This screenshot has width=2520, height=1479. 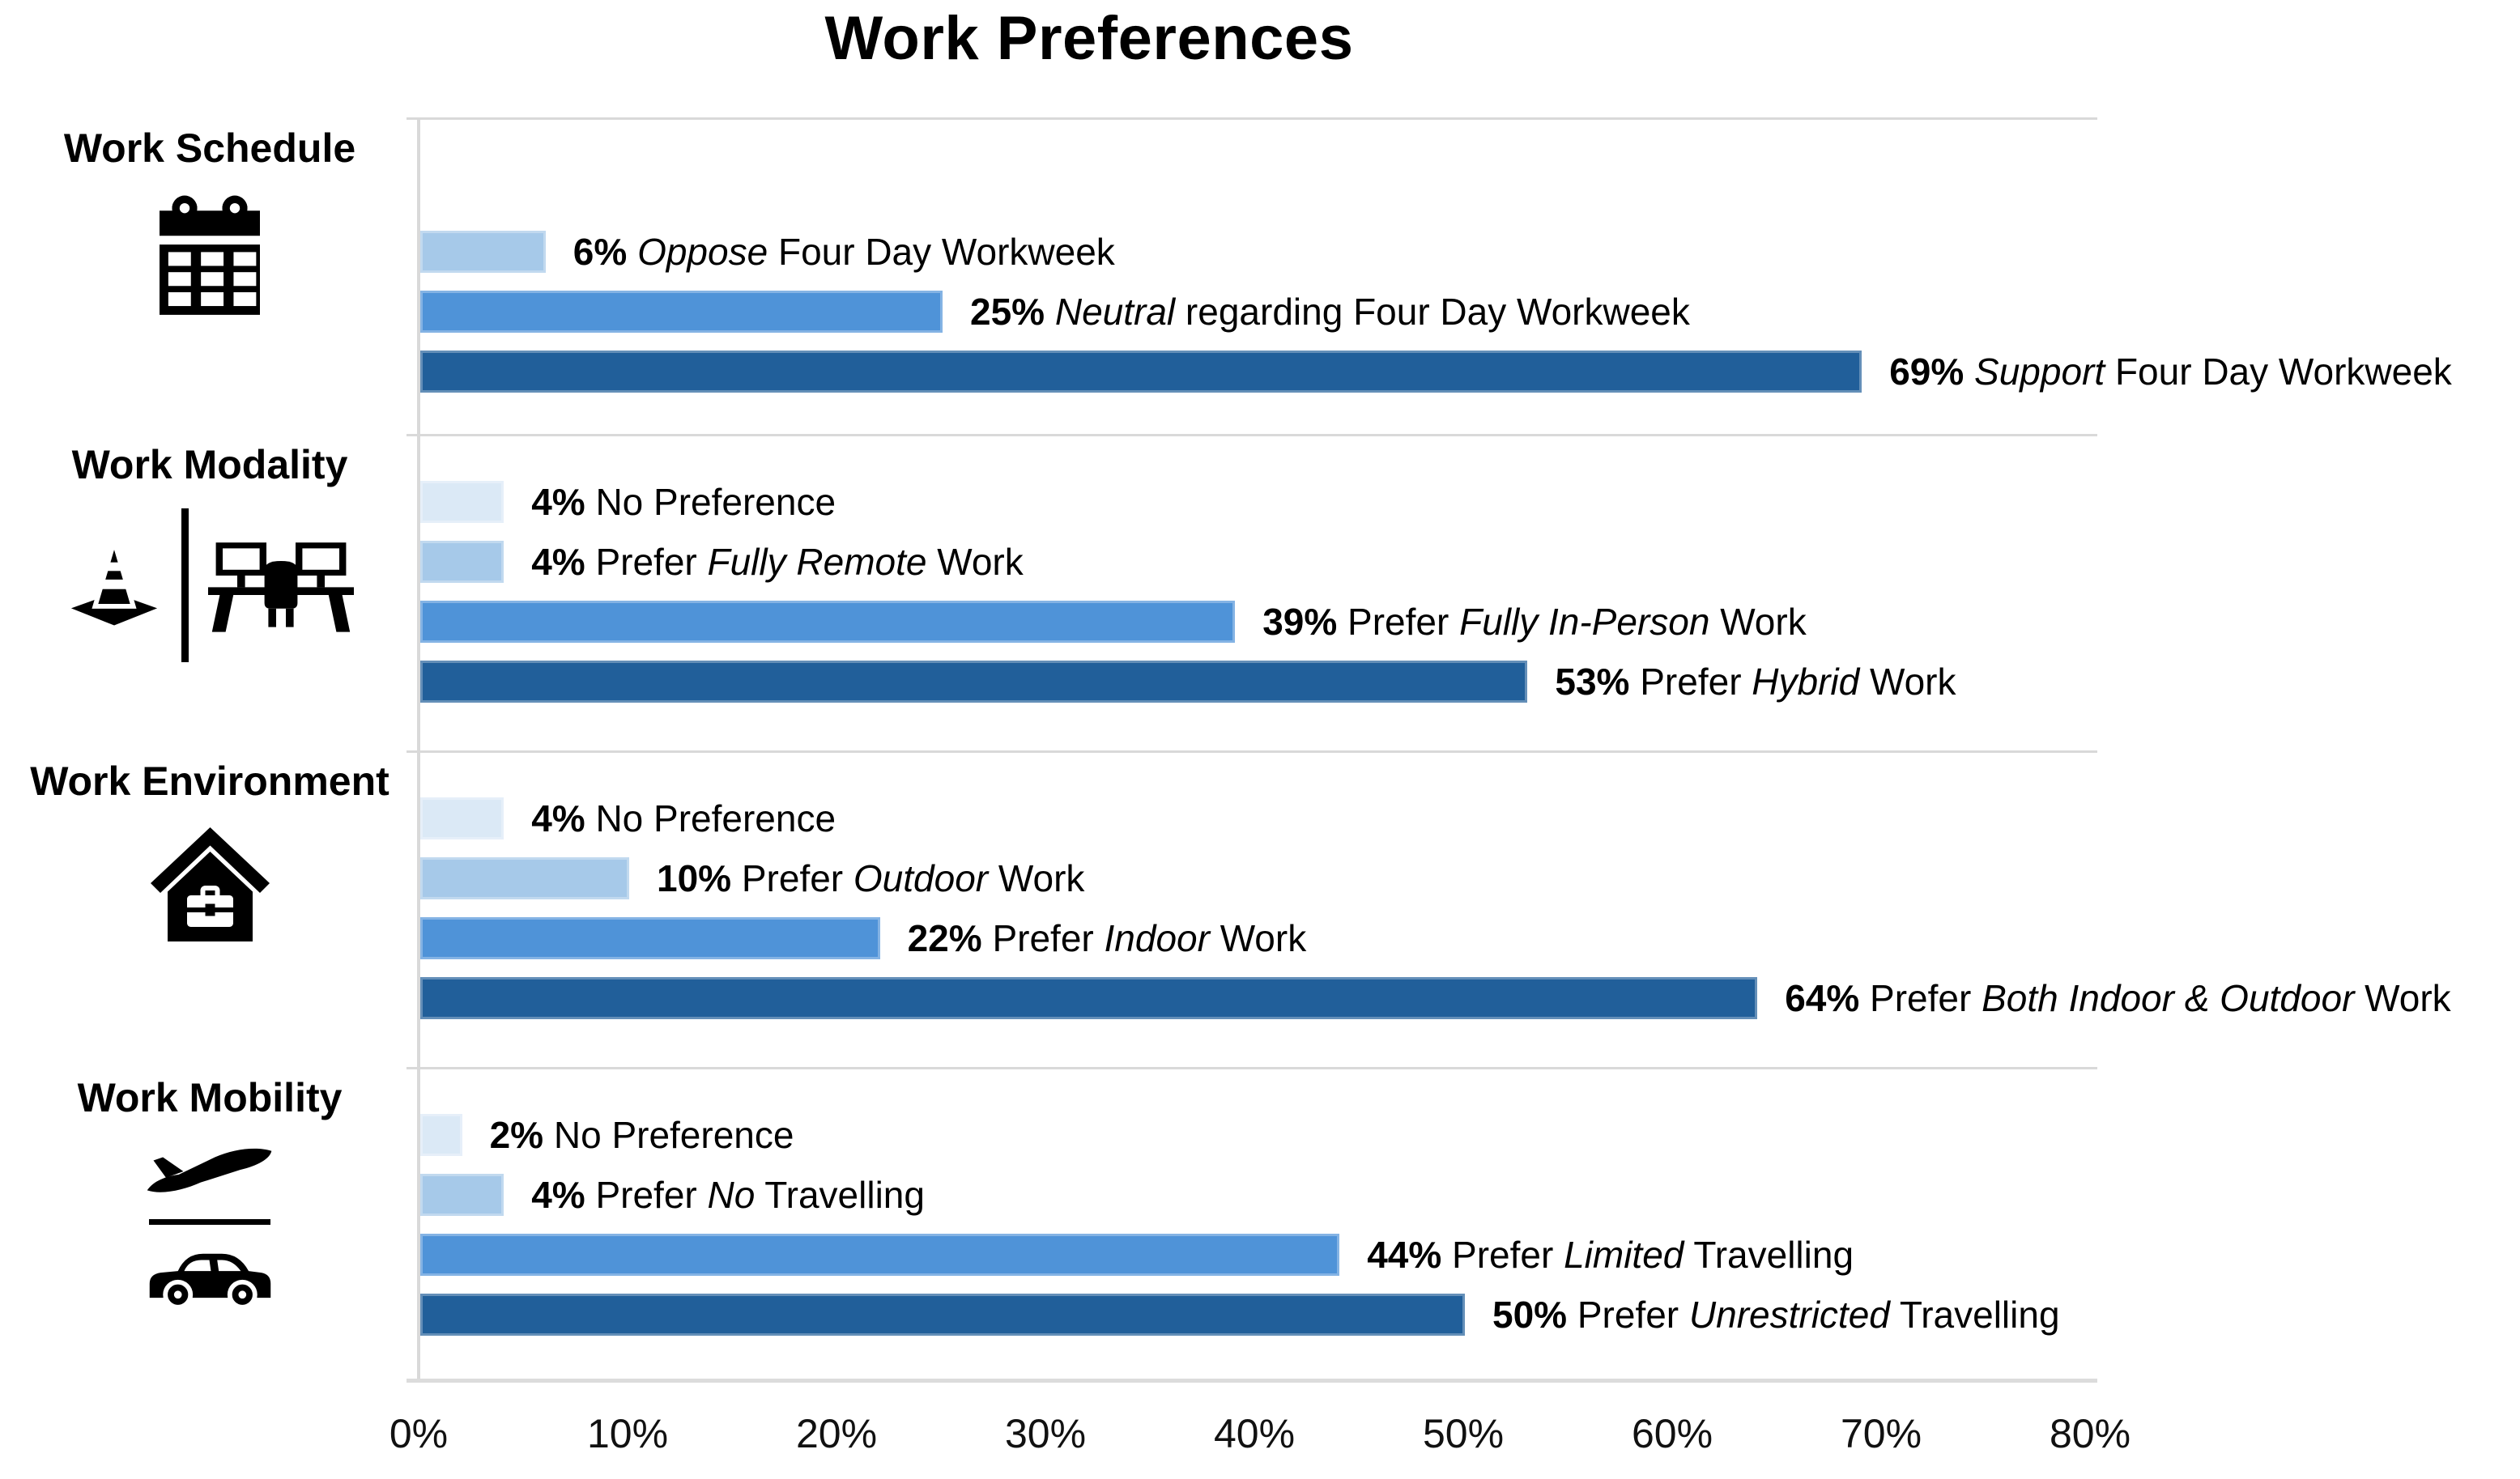 What do you see at coordinates (1463, 1434) in the screenshot?
I see `x-tick-label: 50%` at bounding box center [1463, 1434].